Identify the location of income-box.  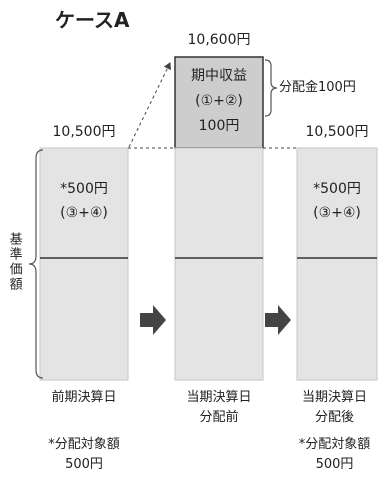
(219, 102).